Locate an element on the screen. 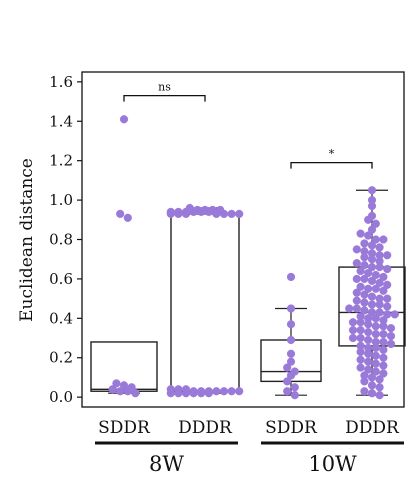 Image resolution: width=418 pixels, height=491 pixels. y-tick-label: 1.2 is located at coordinates (61, 161).